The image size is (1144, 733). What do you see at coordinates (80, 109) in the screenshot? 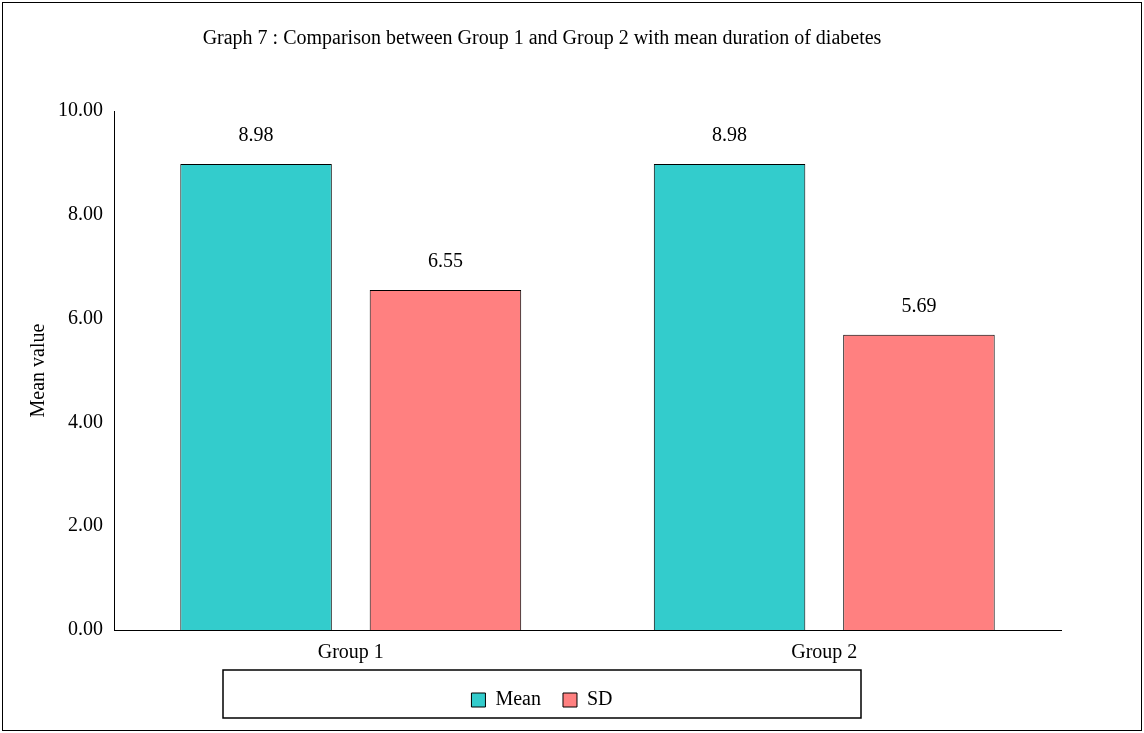
I see `y-tick-label: 10.00` at bounding box center [80, 109].